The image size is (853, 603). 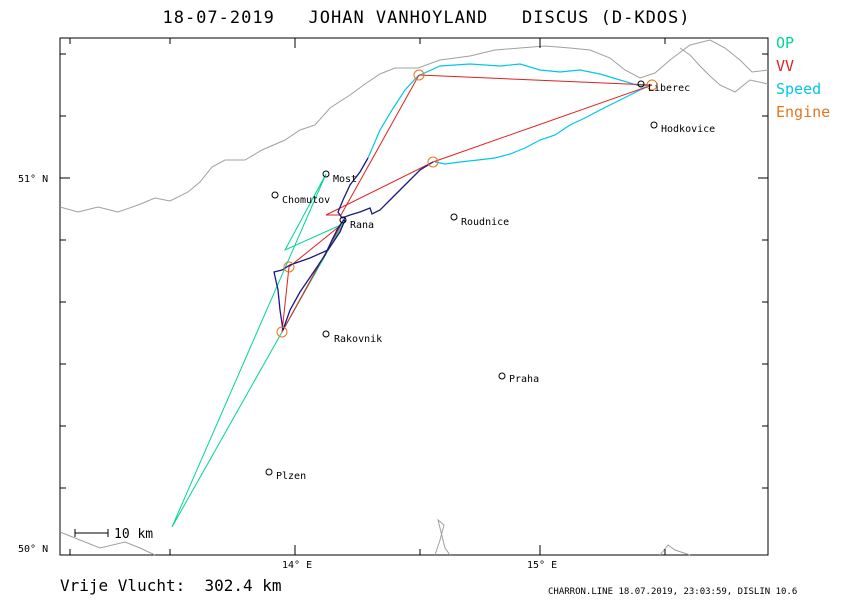 I want to click on town-chomutov: Chomutov, so click(x=306, y=200).